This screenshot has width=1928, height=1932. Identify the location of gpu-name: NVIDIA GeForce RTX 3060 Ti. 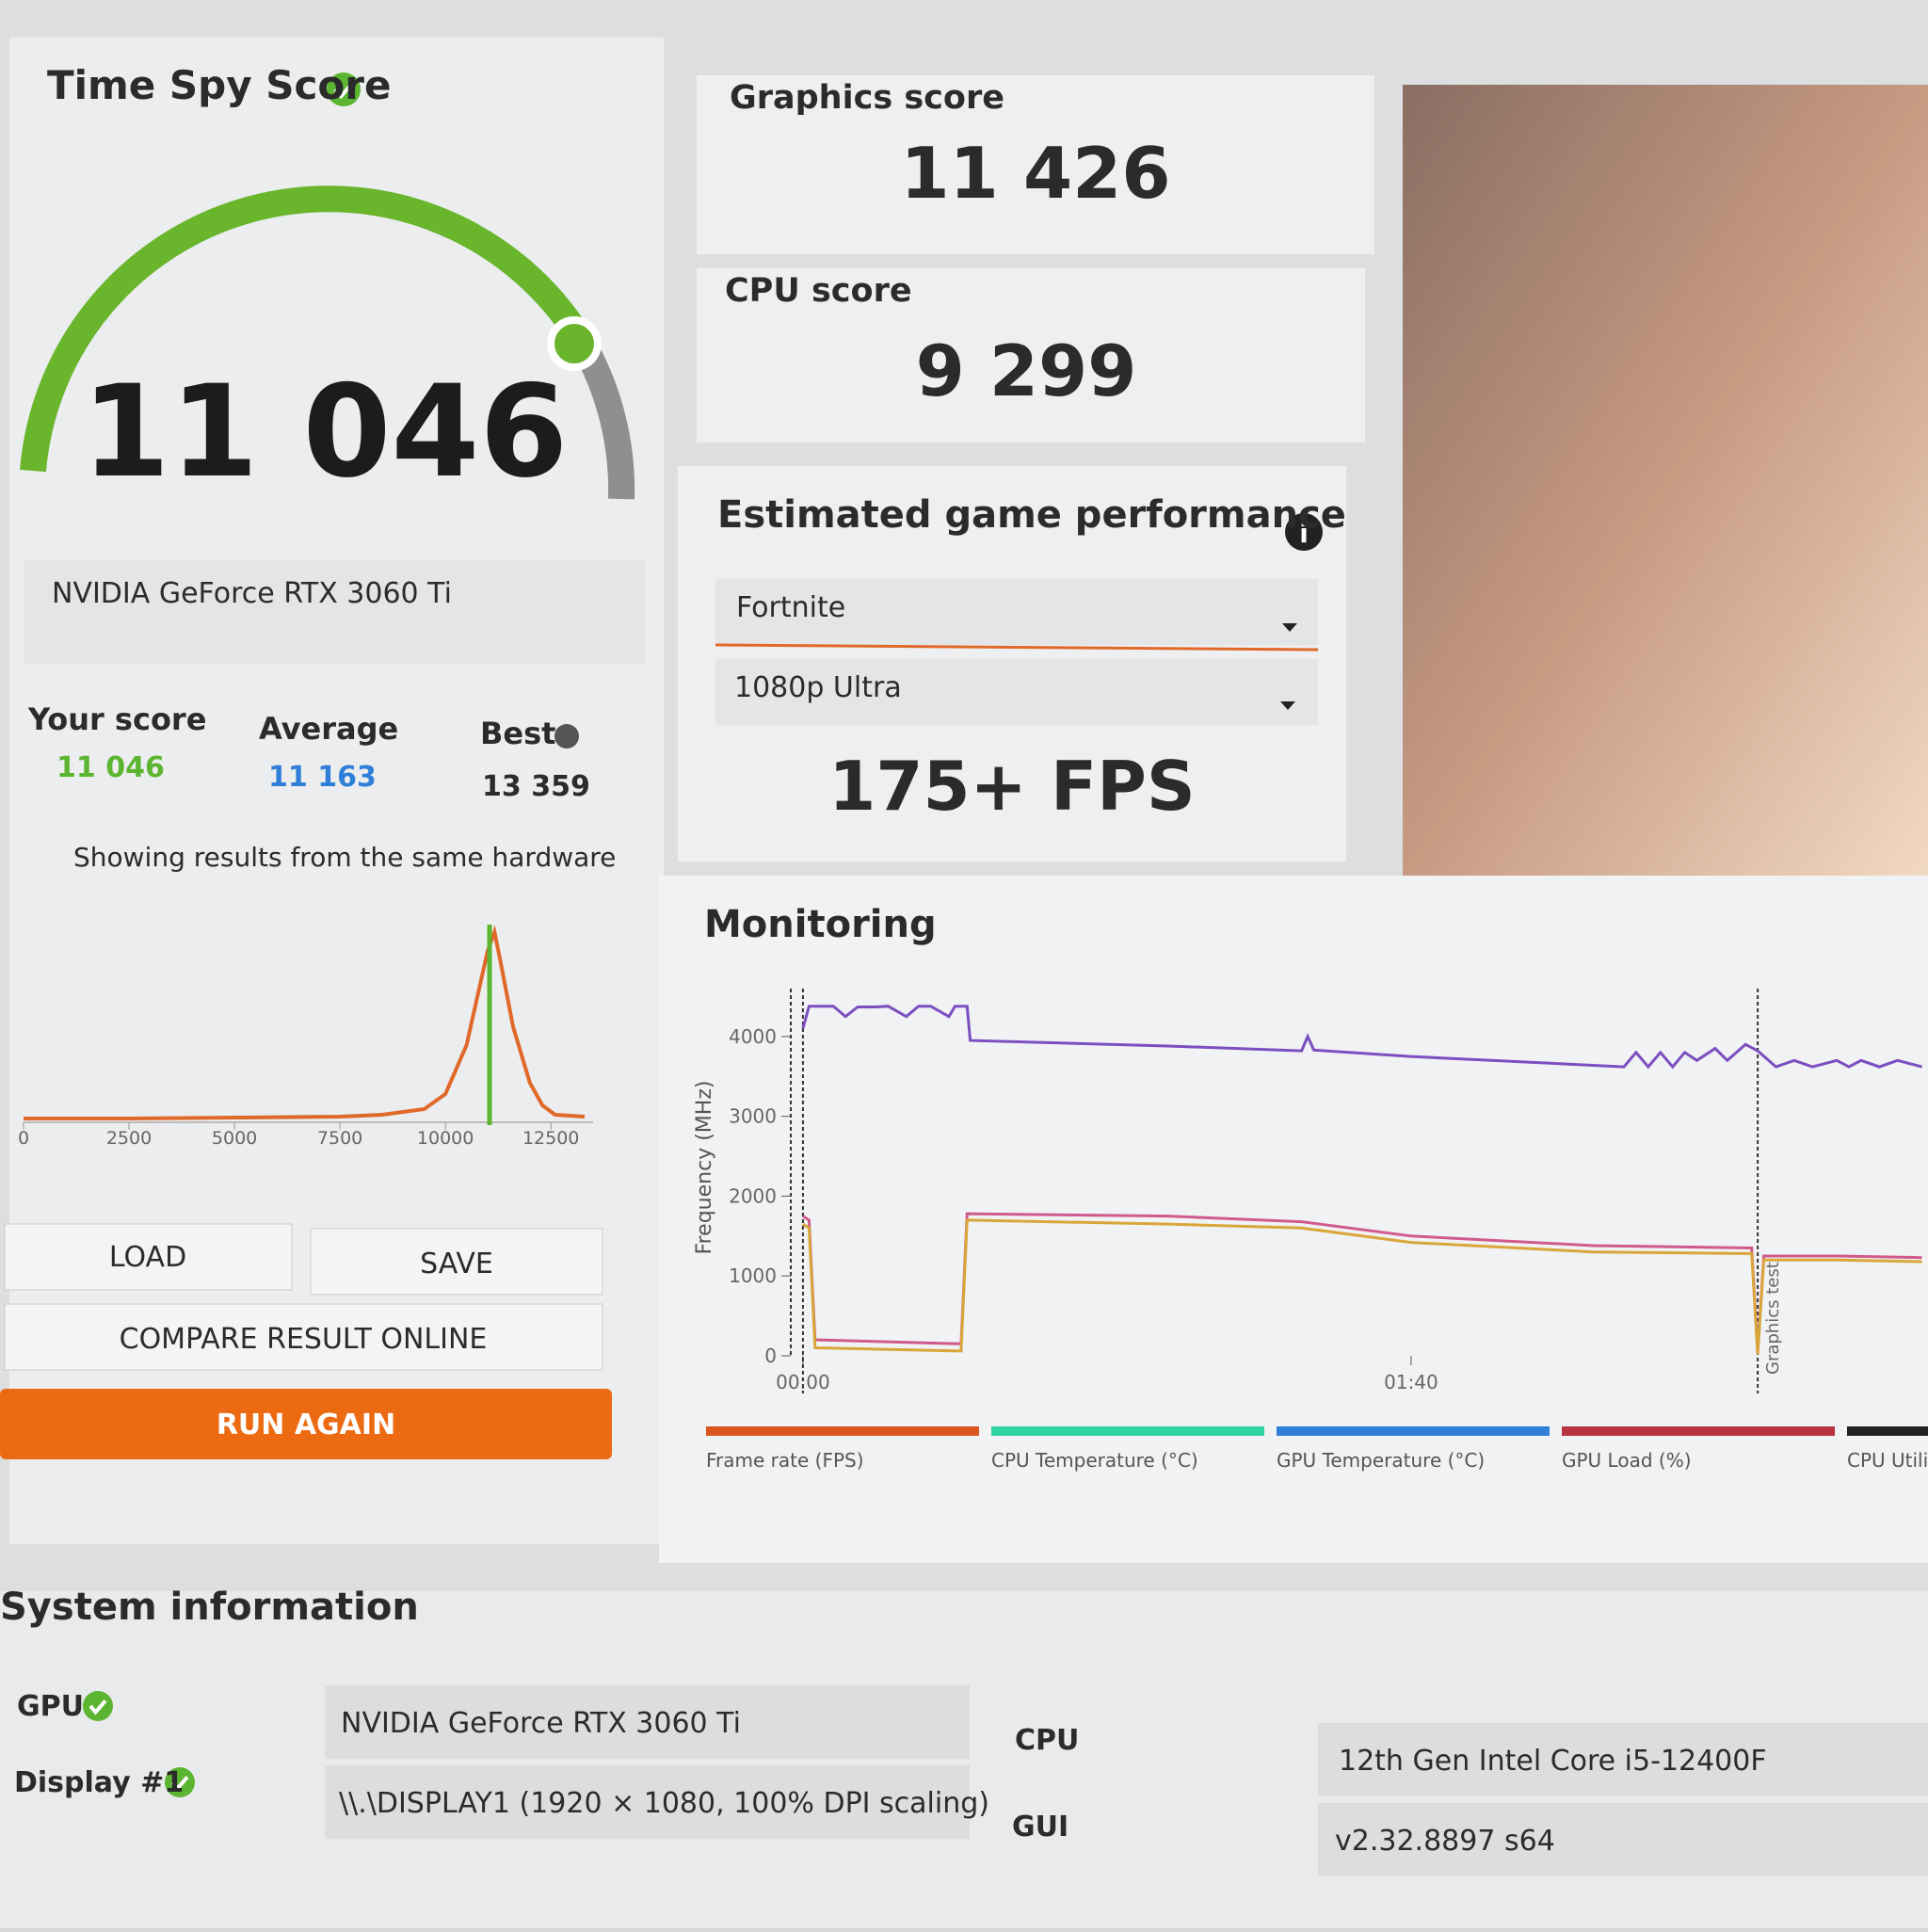
(252, 593).